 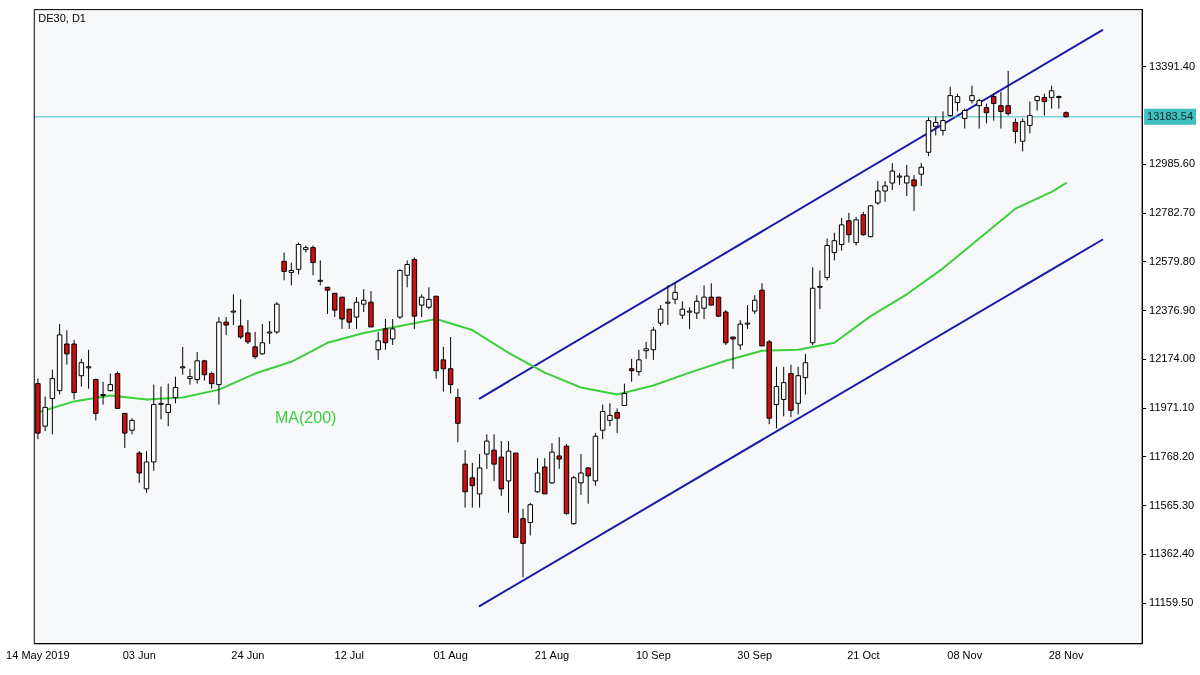 What do you see at coordinates (965, 655) in the screenshot?
I see `x-tick-label: 08 Nov` at bounding box center [965, 655].